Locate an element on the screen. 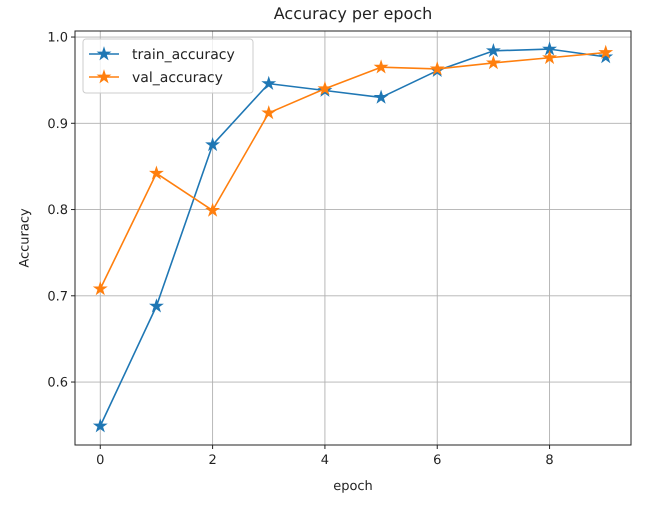  legend-label: train_accuracy is located at coordinates (183, 54).